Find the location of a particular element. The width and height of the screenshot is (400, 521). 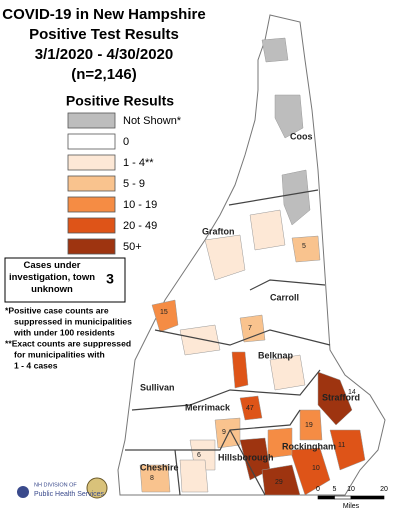

legend-label: 20 - 49 is located at coordinates (140, 226).